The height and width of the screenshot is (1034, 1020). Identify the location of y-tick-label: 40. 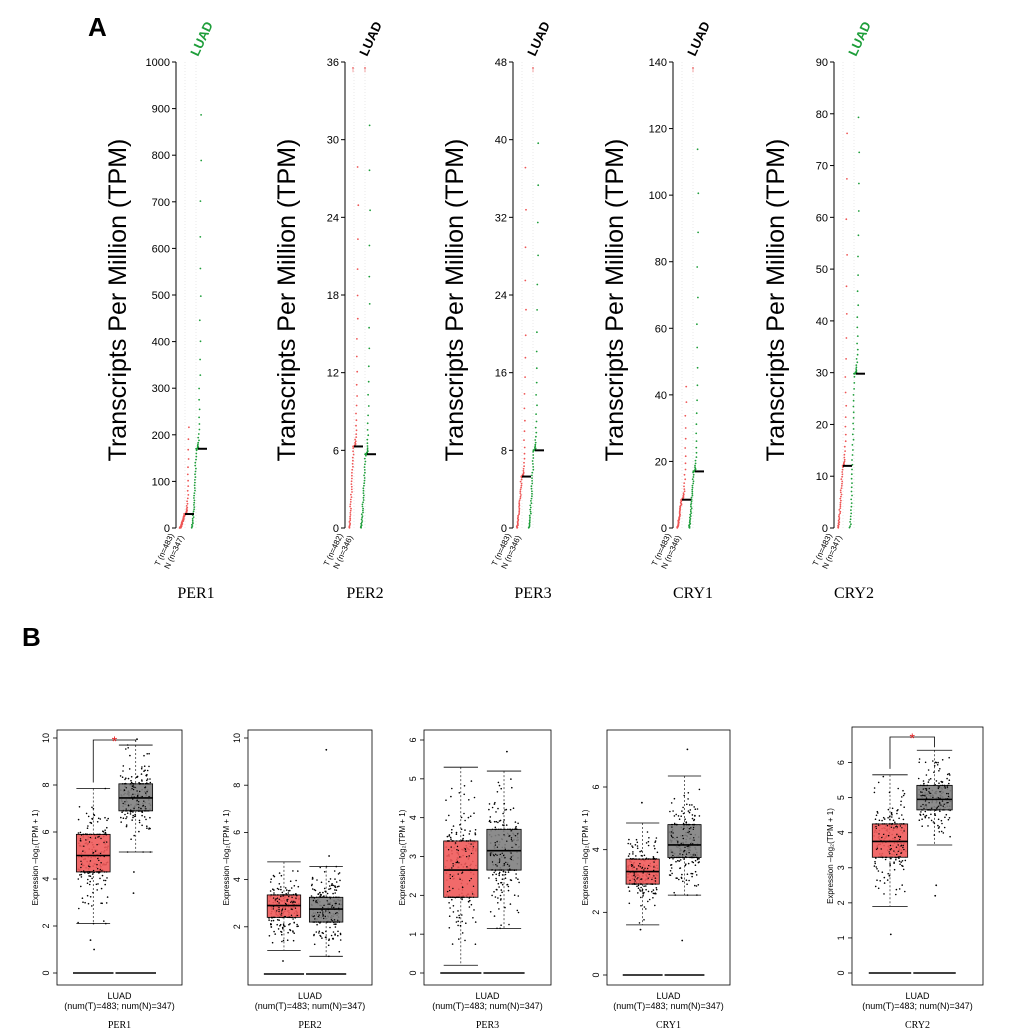
(822, 322).